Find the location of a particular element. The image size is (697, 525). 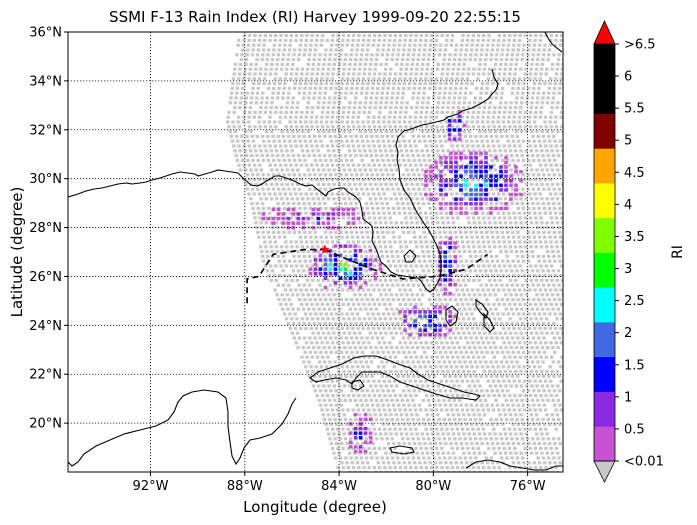

y-axis-label: Latitude (degree) is located at coordinates (17, 252).